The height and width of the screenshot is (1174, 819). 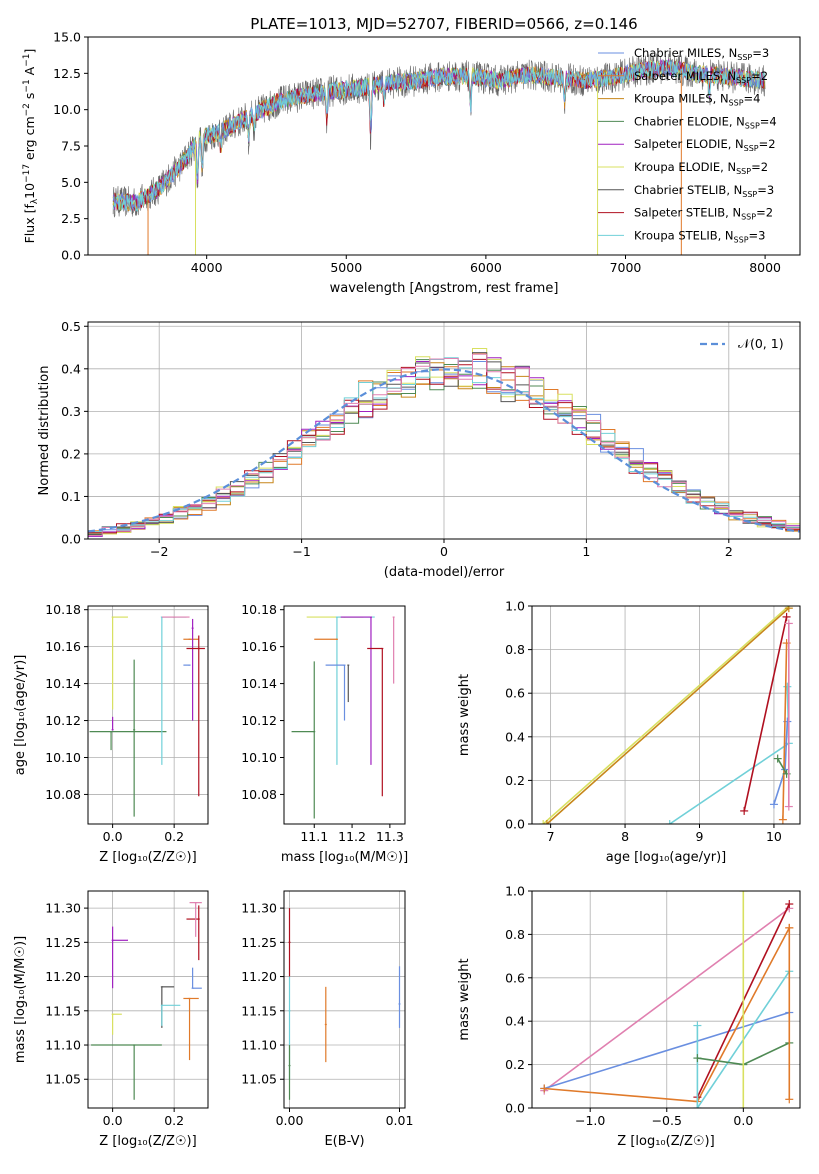 What do you see at coordinates (444, 572) in the screenshot?
I see `x-axis-label: (data-model)/error` at bounding box center [444, 572].